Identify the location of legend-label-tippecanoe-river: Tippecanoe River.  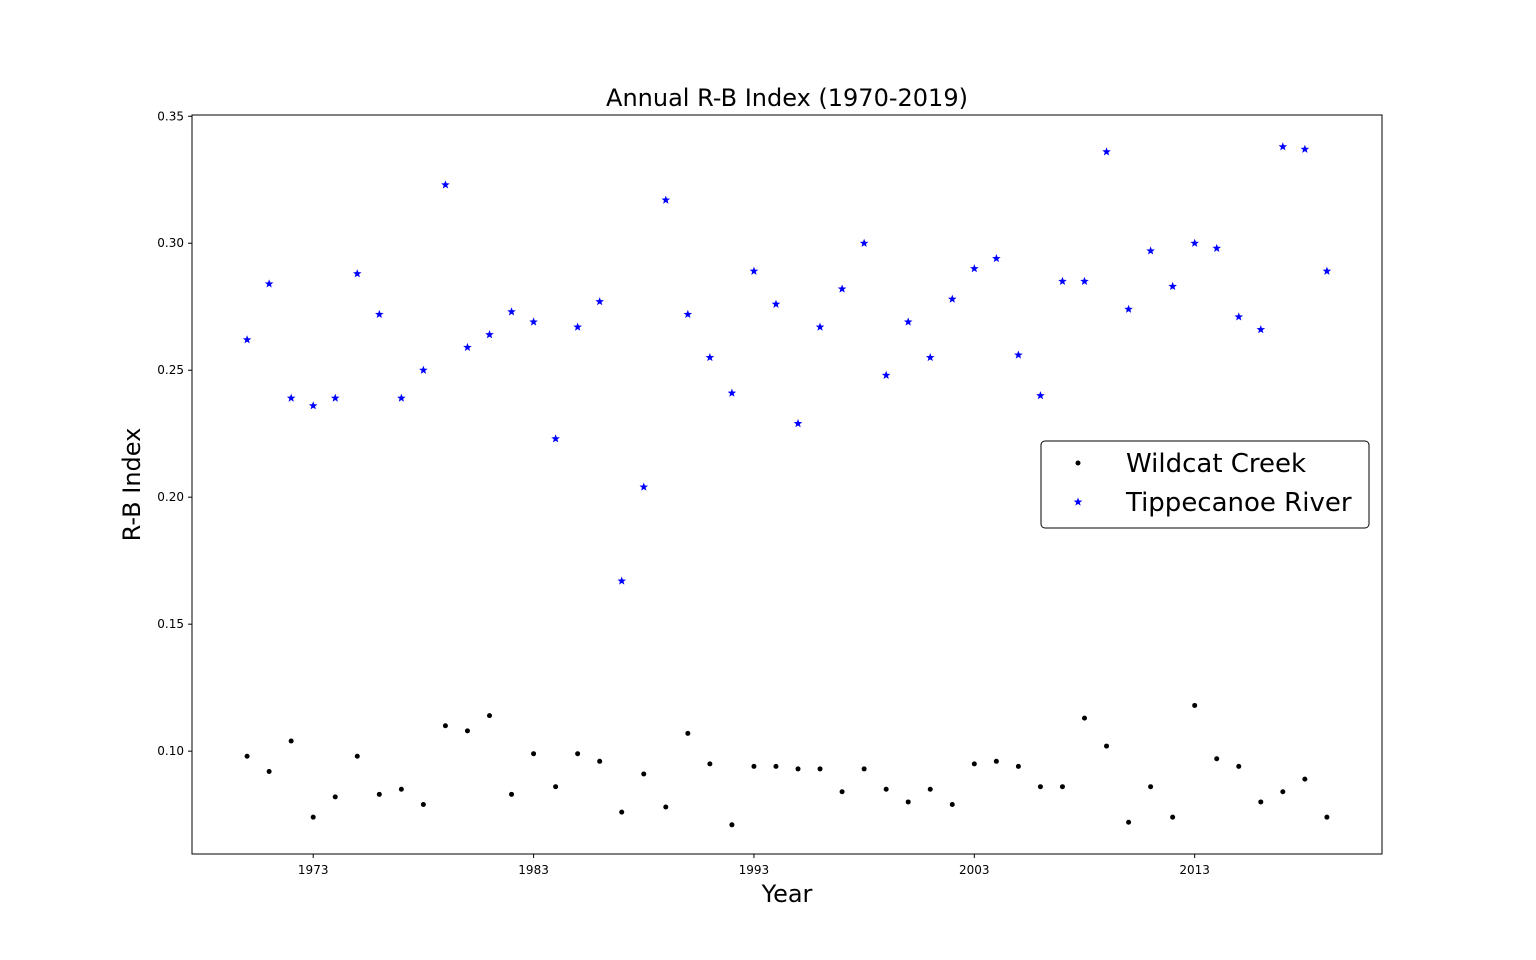
(1238, 503).